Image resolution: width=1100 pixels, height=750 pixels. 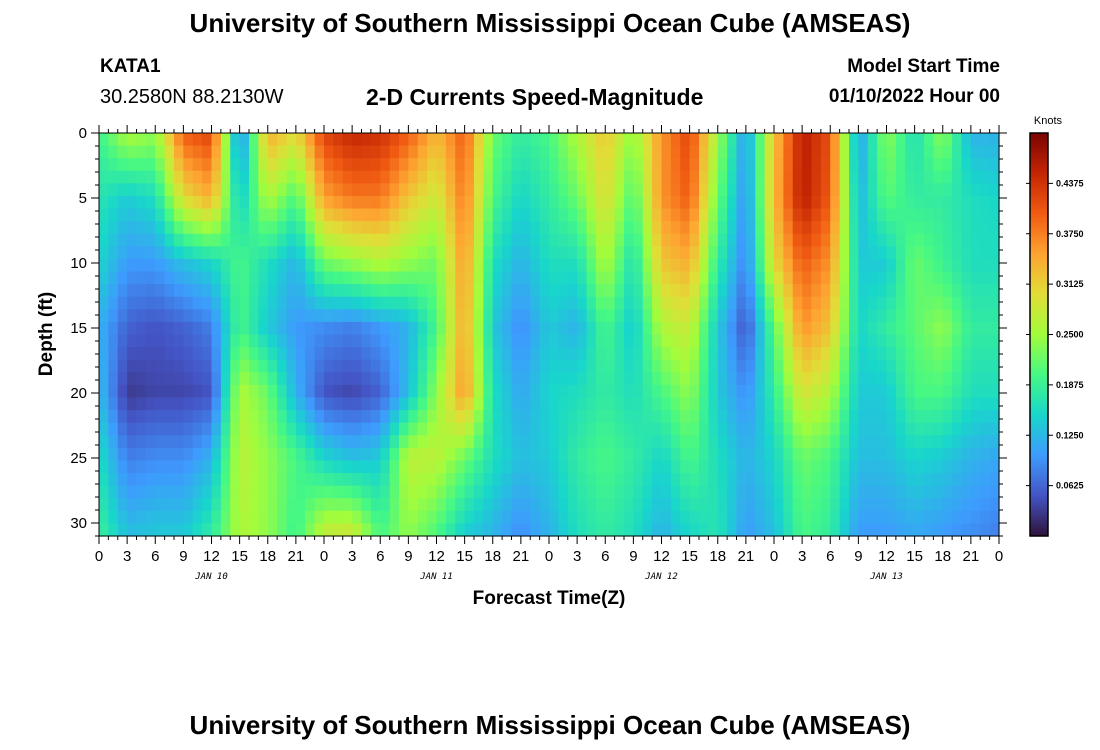 I want to click on x-tick-label: 0, so click(x=999, y=556).